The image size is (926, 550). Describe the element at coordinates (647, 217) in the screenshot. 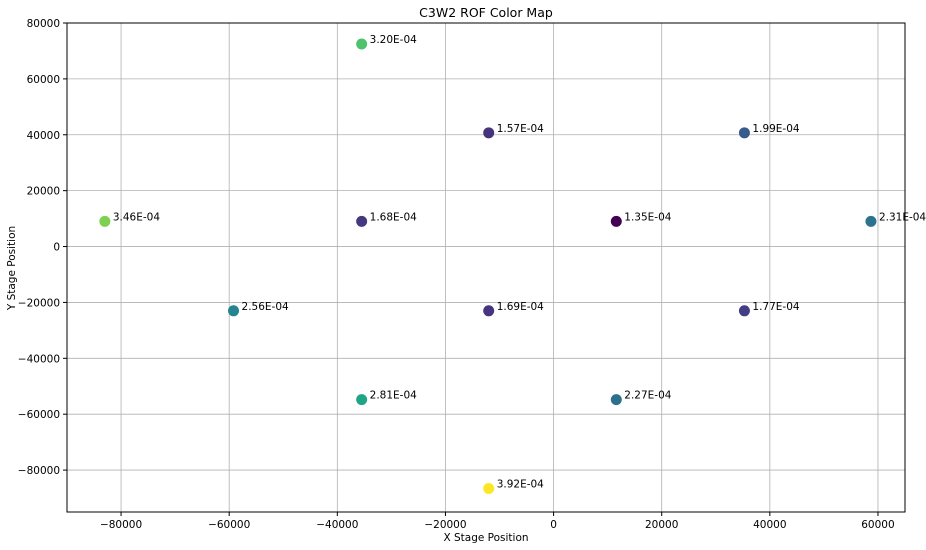

I see `data-label: 1.35E-04` at that location.